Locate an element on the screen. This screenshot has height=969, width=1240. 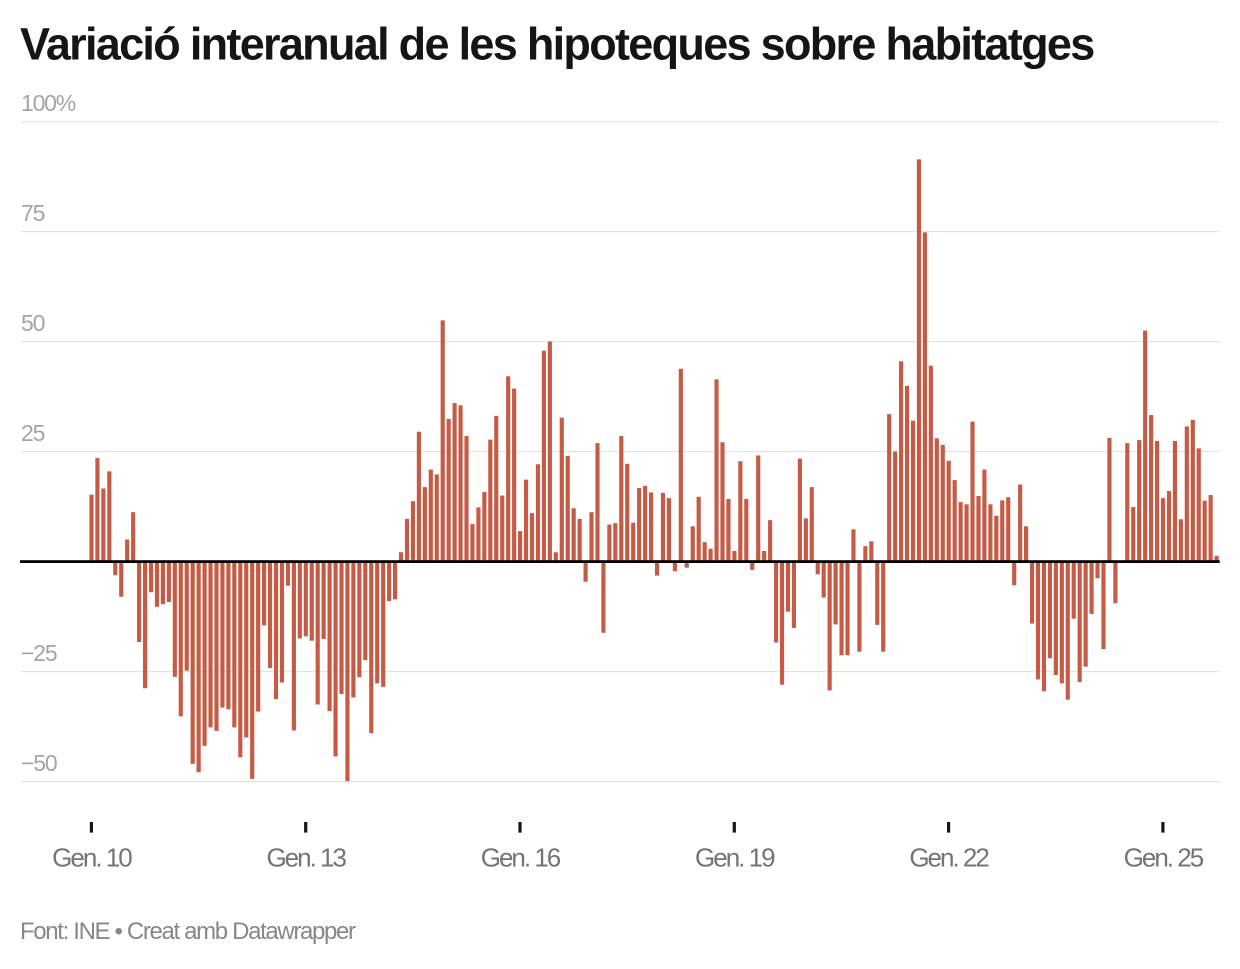
svg-text: Gen. 25 is located at coordinates (1164, 858).